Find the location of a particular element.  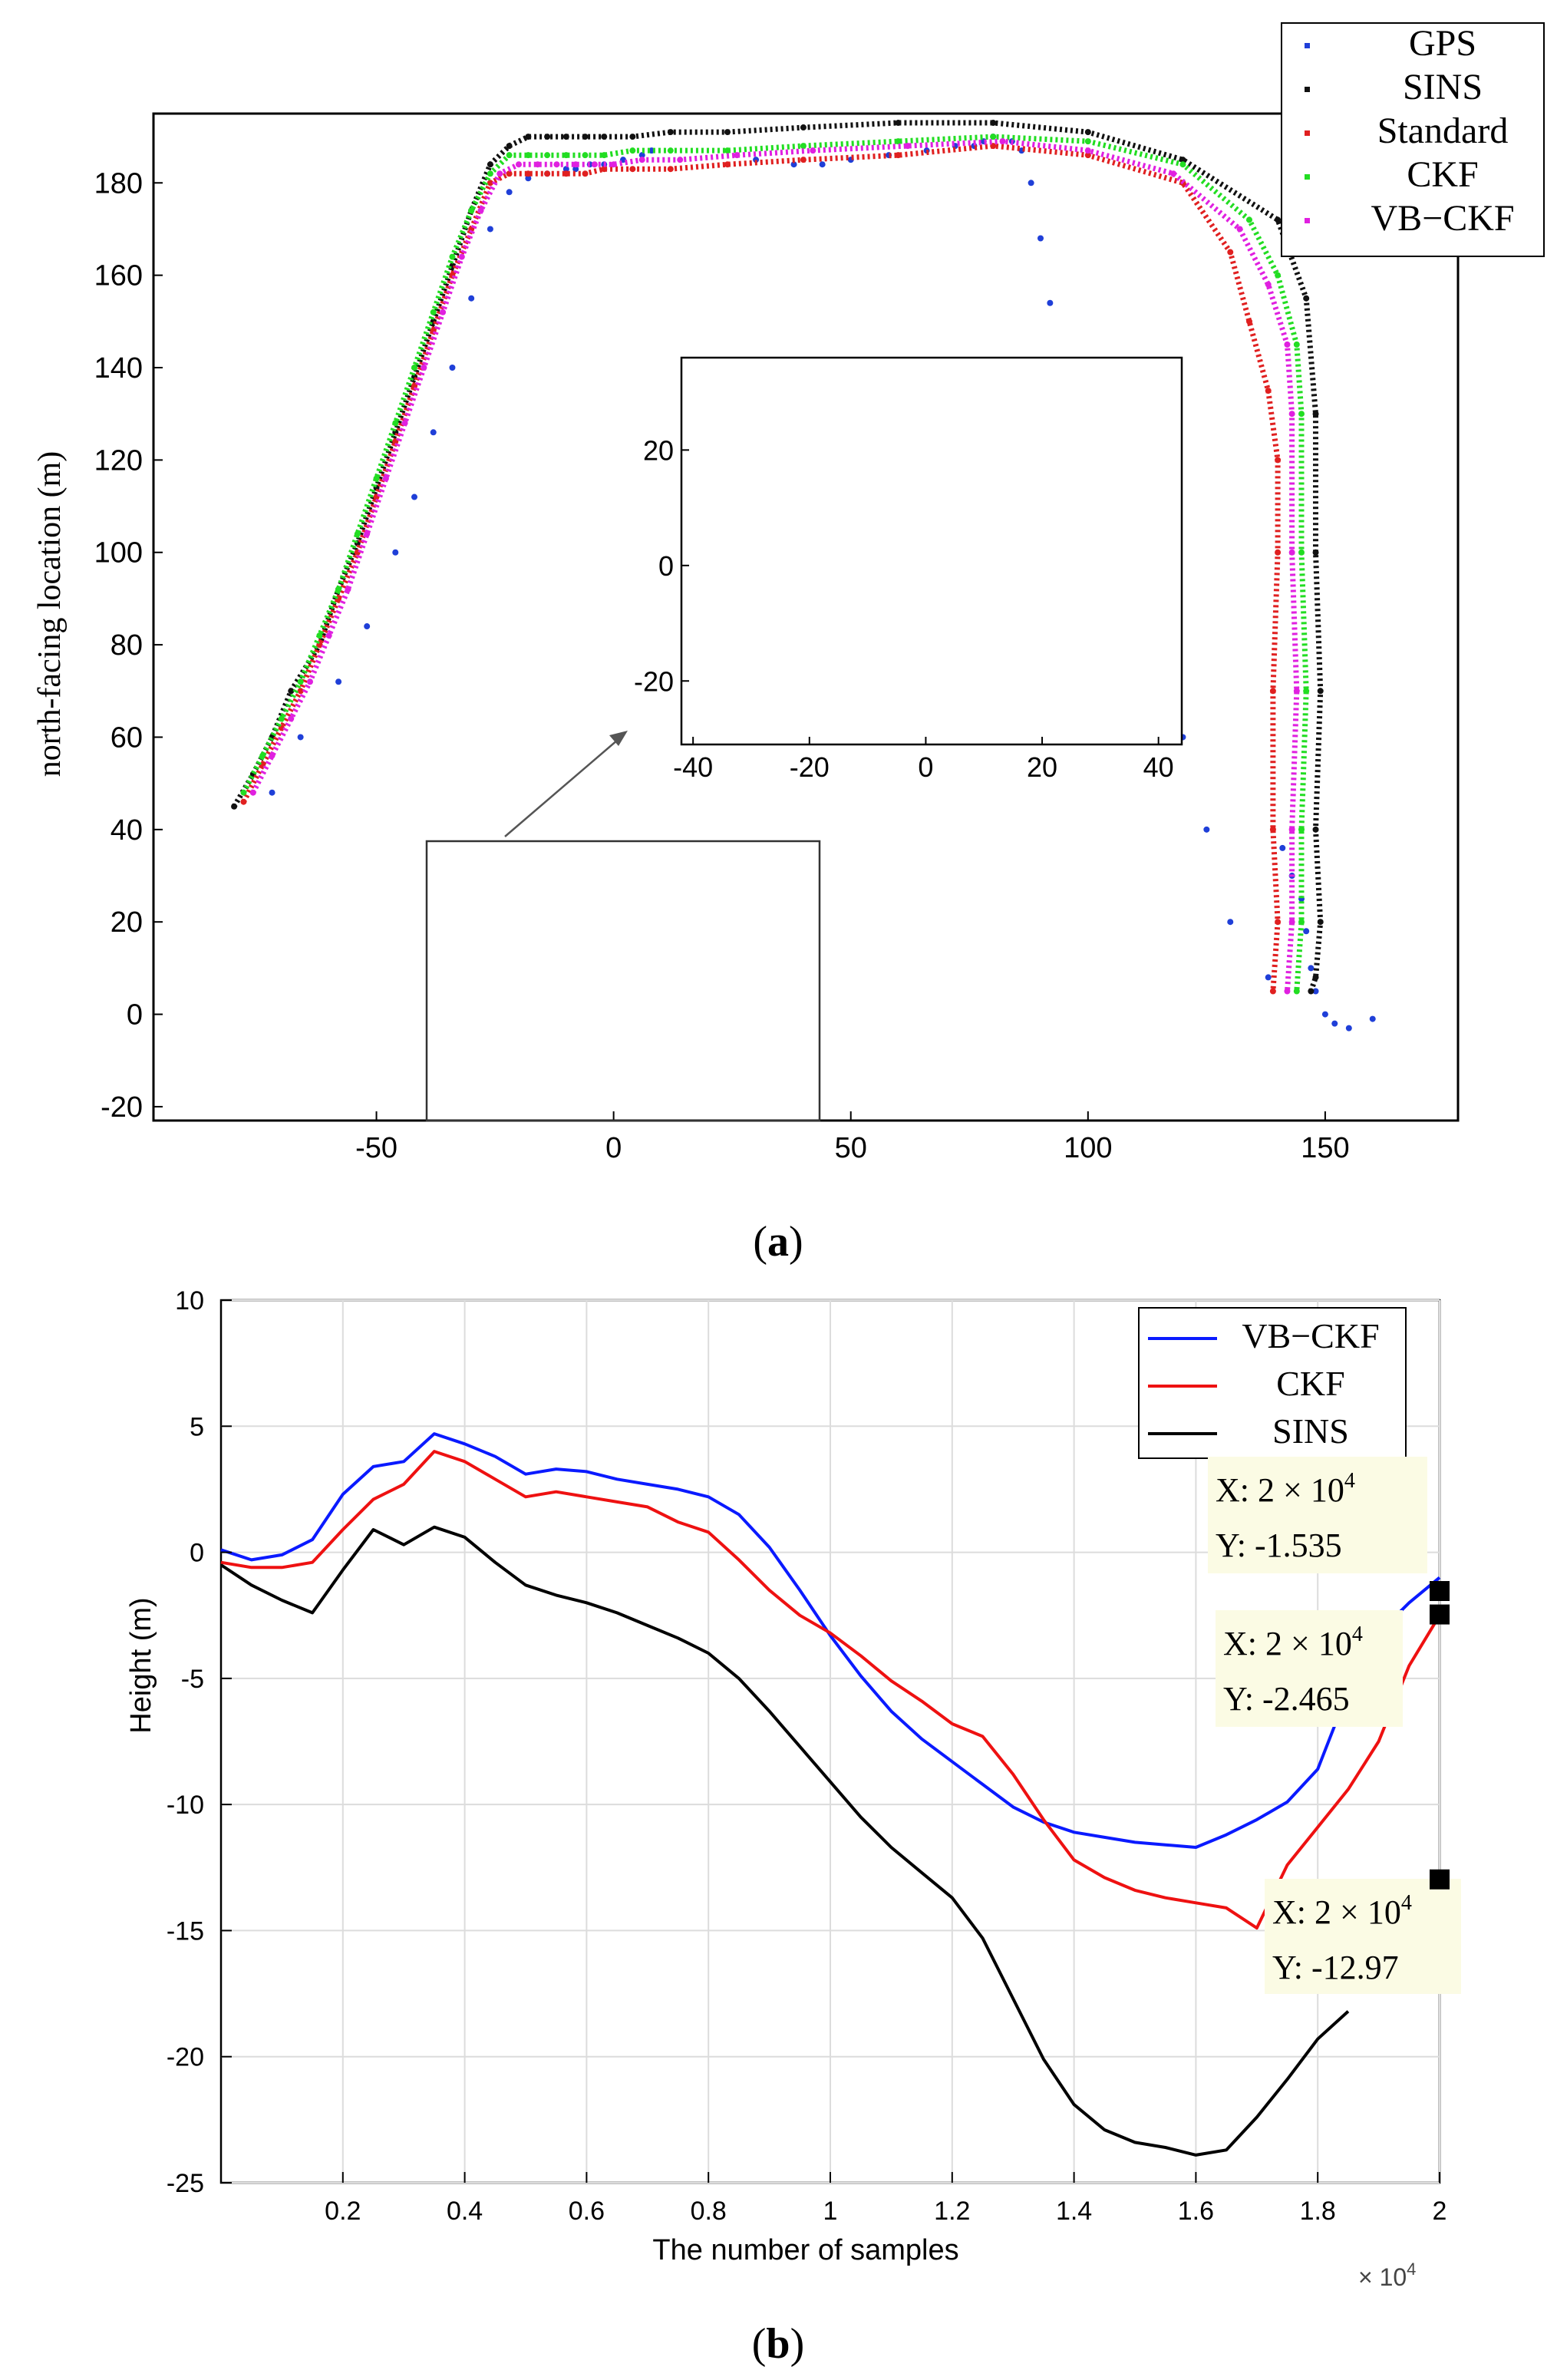

trajectory-y-ticks: -20 0 20 40 60 80 100 120 140 160 180 is located at coordinates (128, 646).